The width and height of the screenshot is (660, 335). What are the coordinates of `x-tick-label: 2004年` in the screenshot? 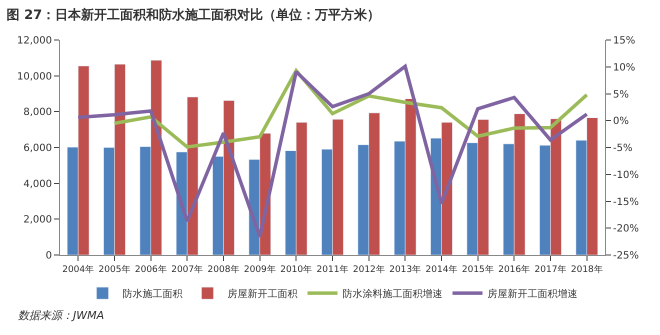 It's located at (78, 269).